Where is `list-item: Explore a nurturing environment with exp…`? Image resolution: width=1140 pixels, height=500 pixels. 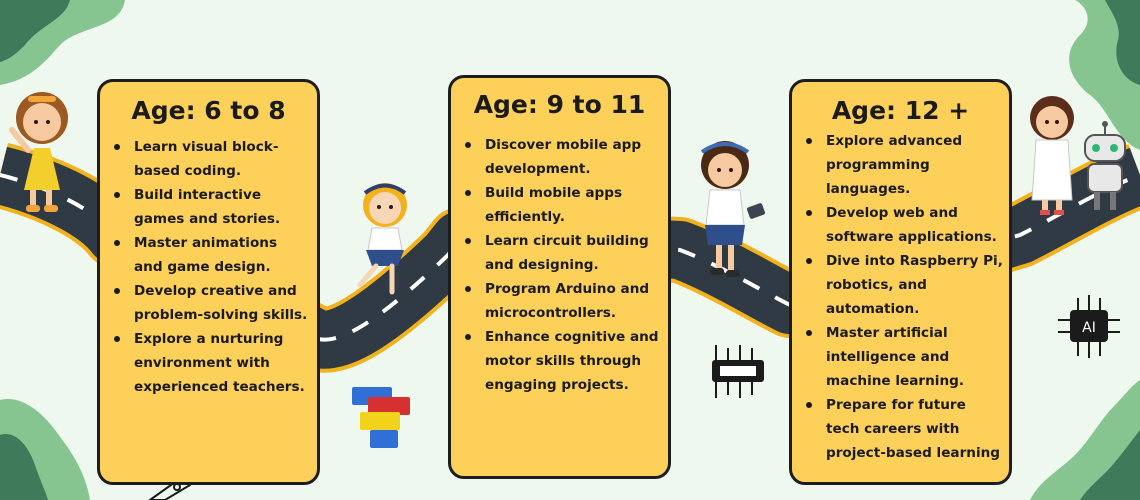
list-item: Explore a nurturing environment with exp… is located at coordinates (208, 363).